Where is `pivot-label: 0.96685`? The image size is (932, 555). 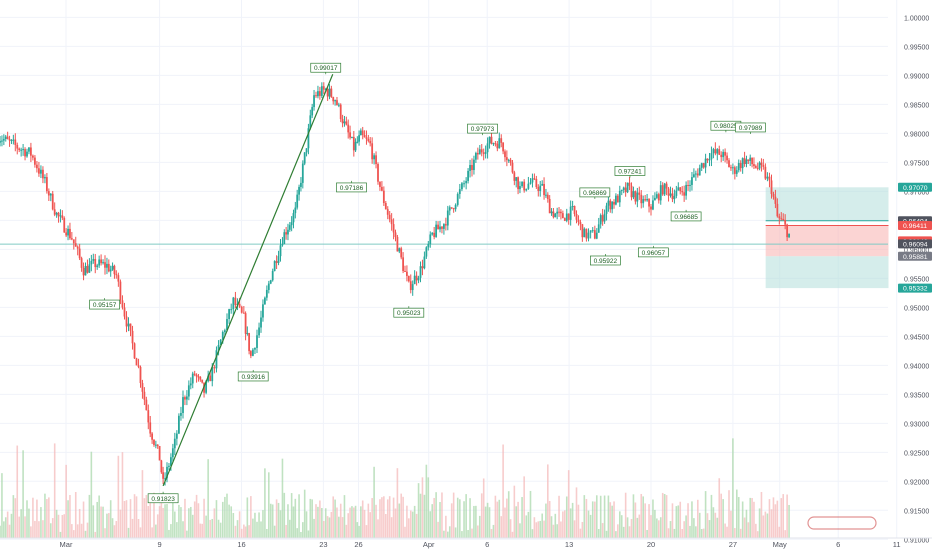 pivot-label: 0.96685 is located at coordinates (686, 215).